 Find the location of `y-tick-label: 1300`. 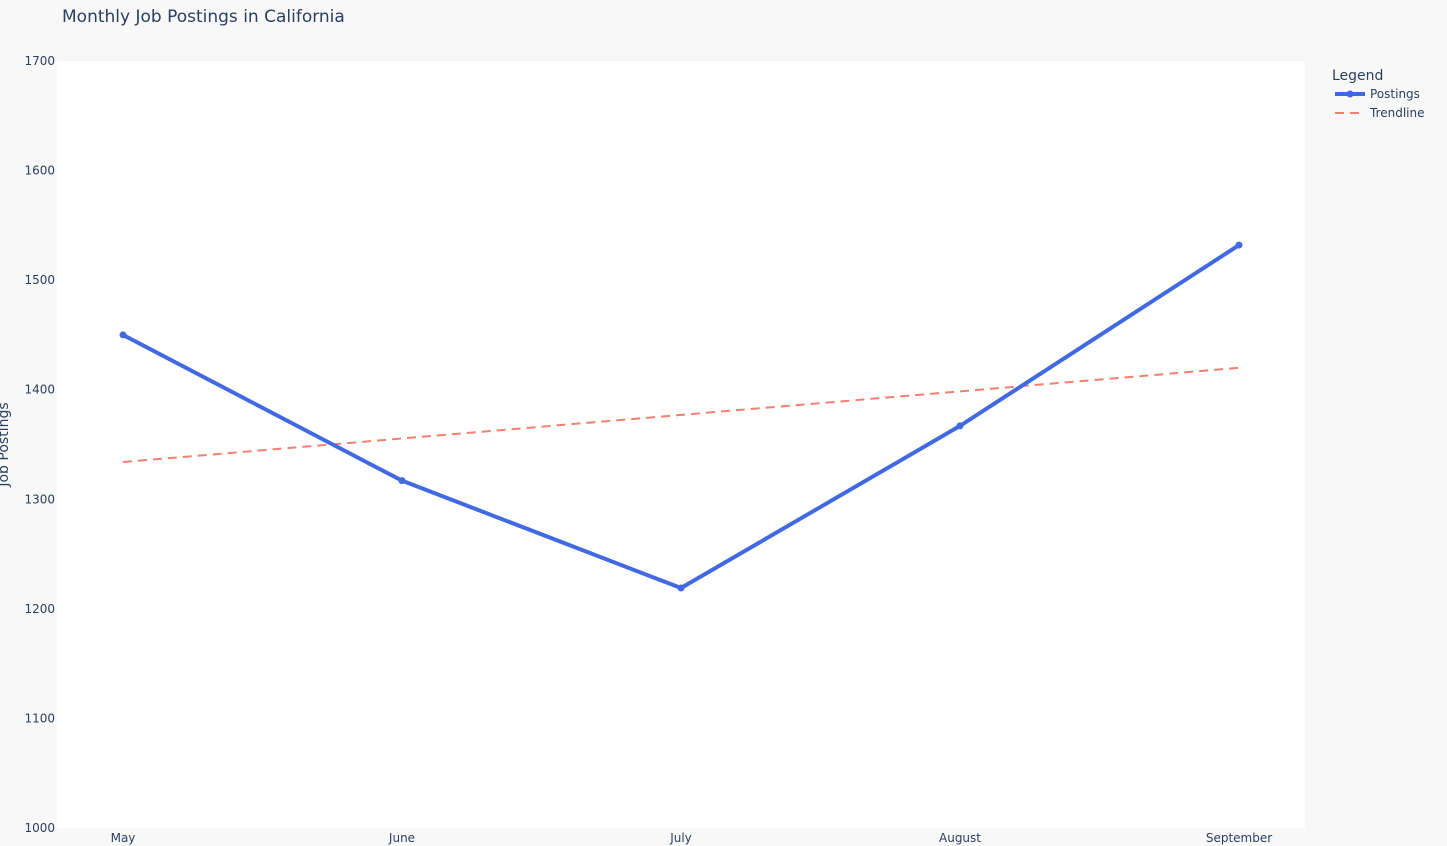

y-tick-label: 1300 is located at coordinates (39, 499).